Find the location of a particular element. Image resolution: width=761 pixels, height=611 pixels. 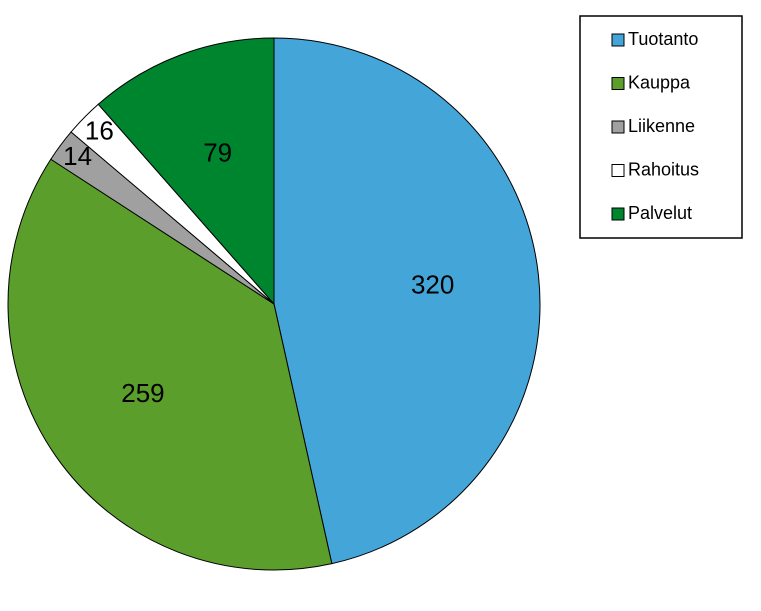

legend-label: Tuotanto is located at coordinates (663, 39).